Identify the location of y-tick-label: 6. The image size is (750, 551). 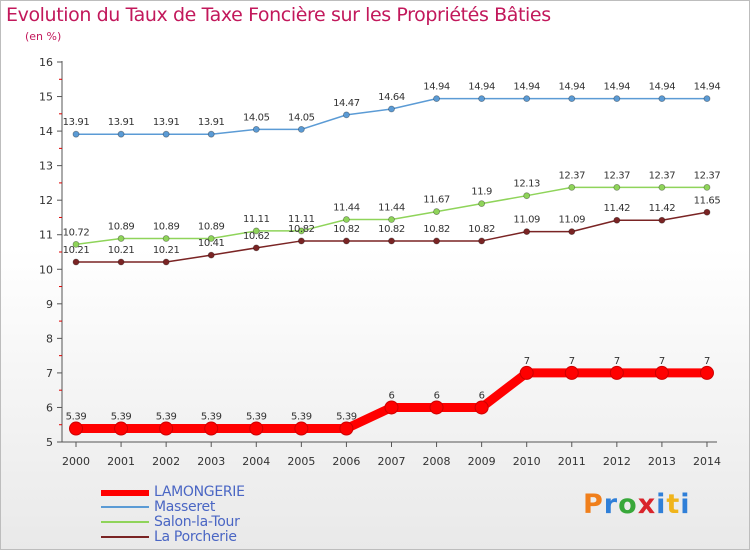
(49, 407).